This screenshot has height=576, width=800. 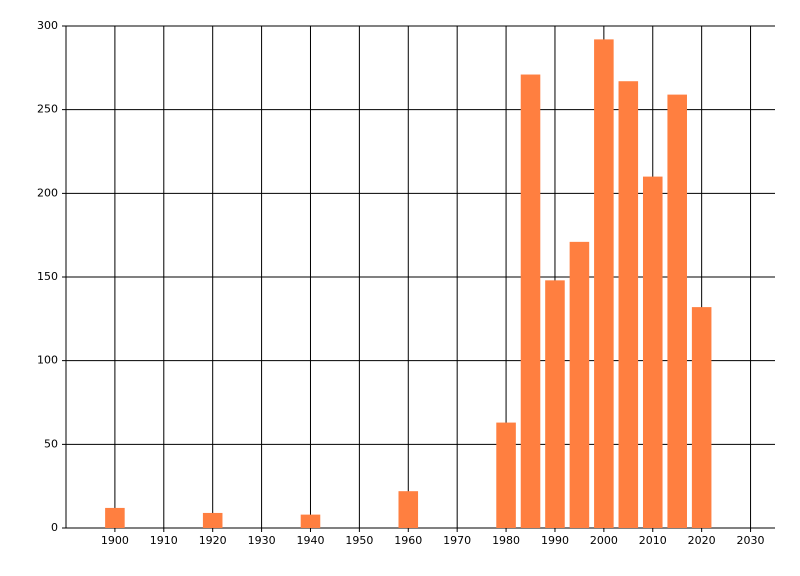 I want to click on x-tick-label: 1910, so click(x=164, y=540).